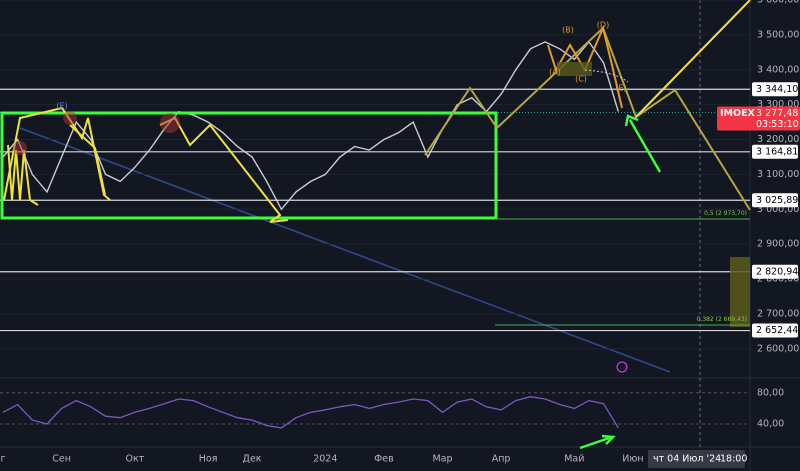 The height and width of the screenshot is (471, 800). What do you see at coordinates (778, 348) in the screenshot?
I see `y-tick-label: 2 600,00` at bounding box center [778, 348].